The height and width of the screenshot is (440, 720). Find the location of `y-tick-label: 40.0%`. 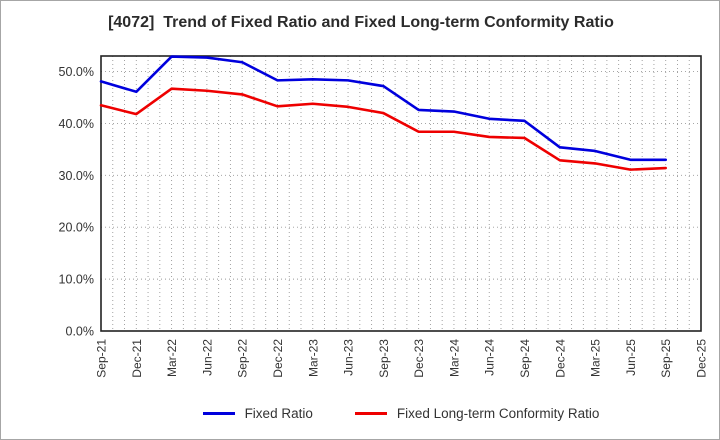

y-tick-label: 40.0% is located at coordinates (76, 124).